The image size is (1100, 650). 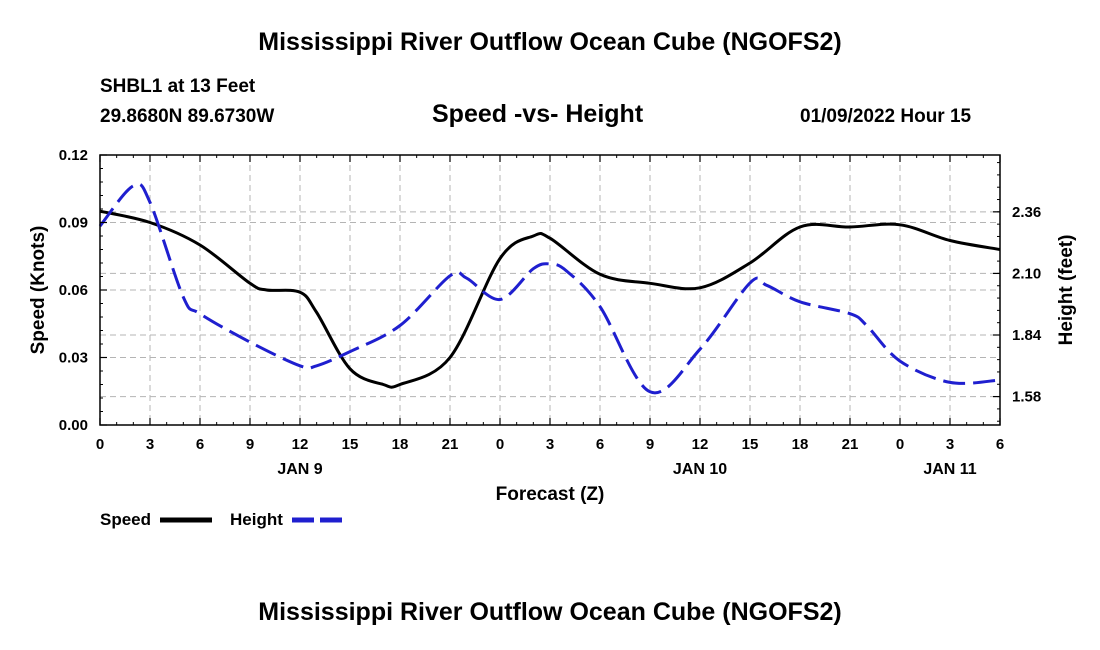 I want to click on y-axis-title: Speed (Knots), so click(x=38, y=290).